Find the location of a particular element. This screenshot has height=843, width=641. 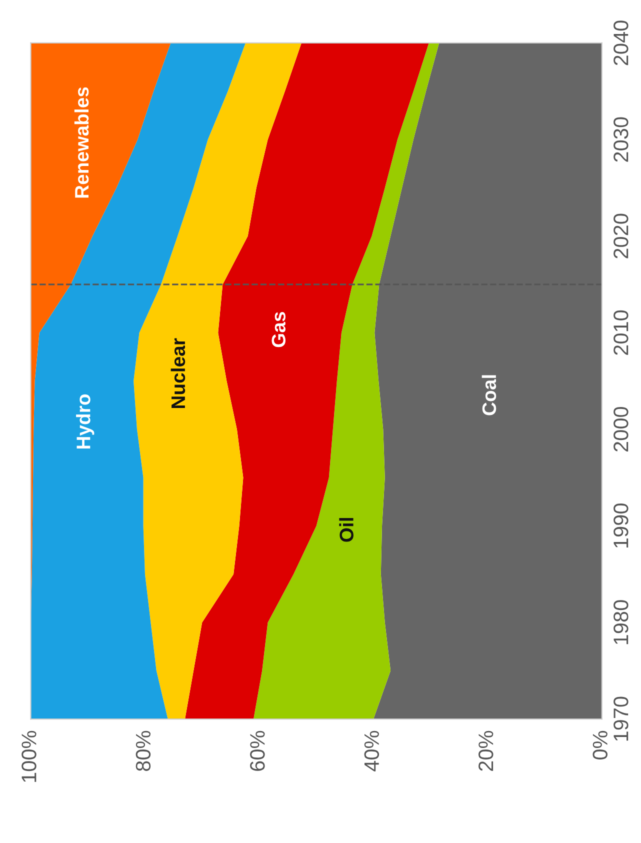

y-tick-label: 2030 is located at coordinates (621, 139).